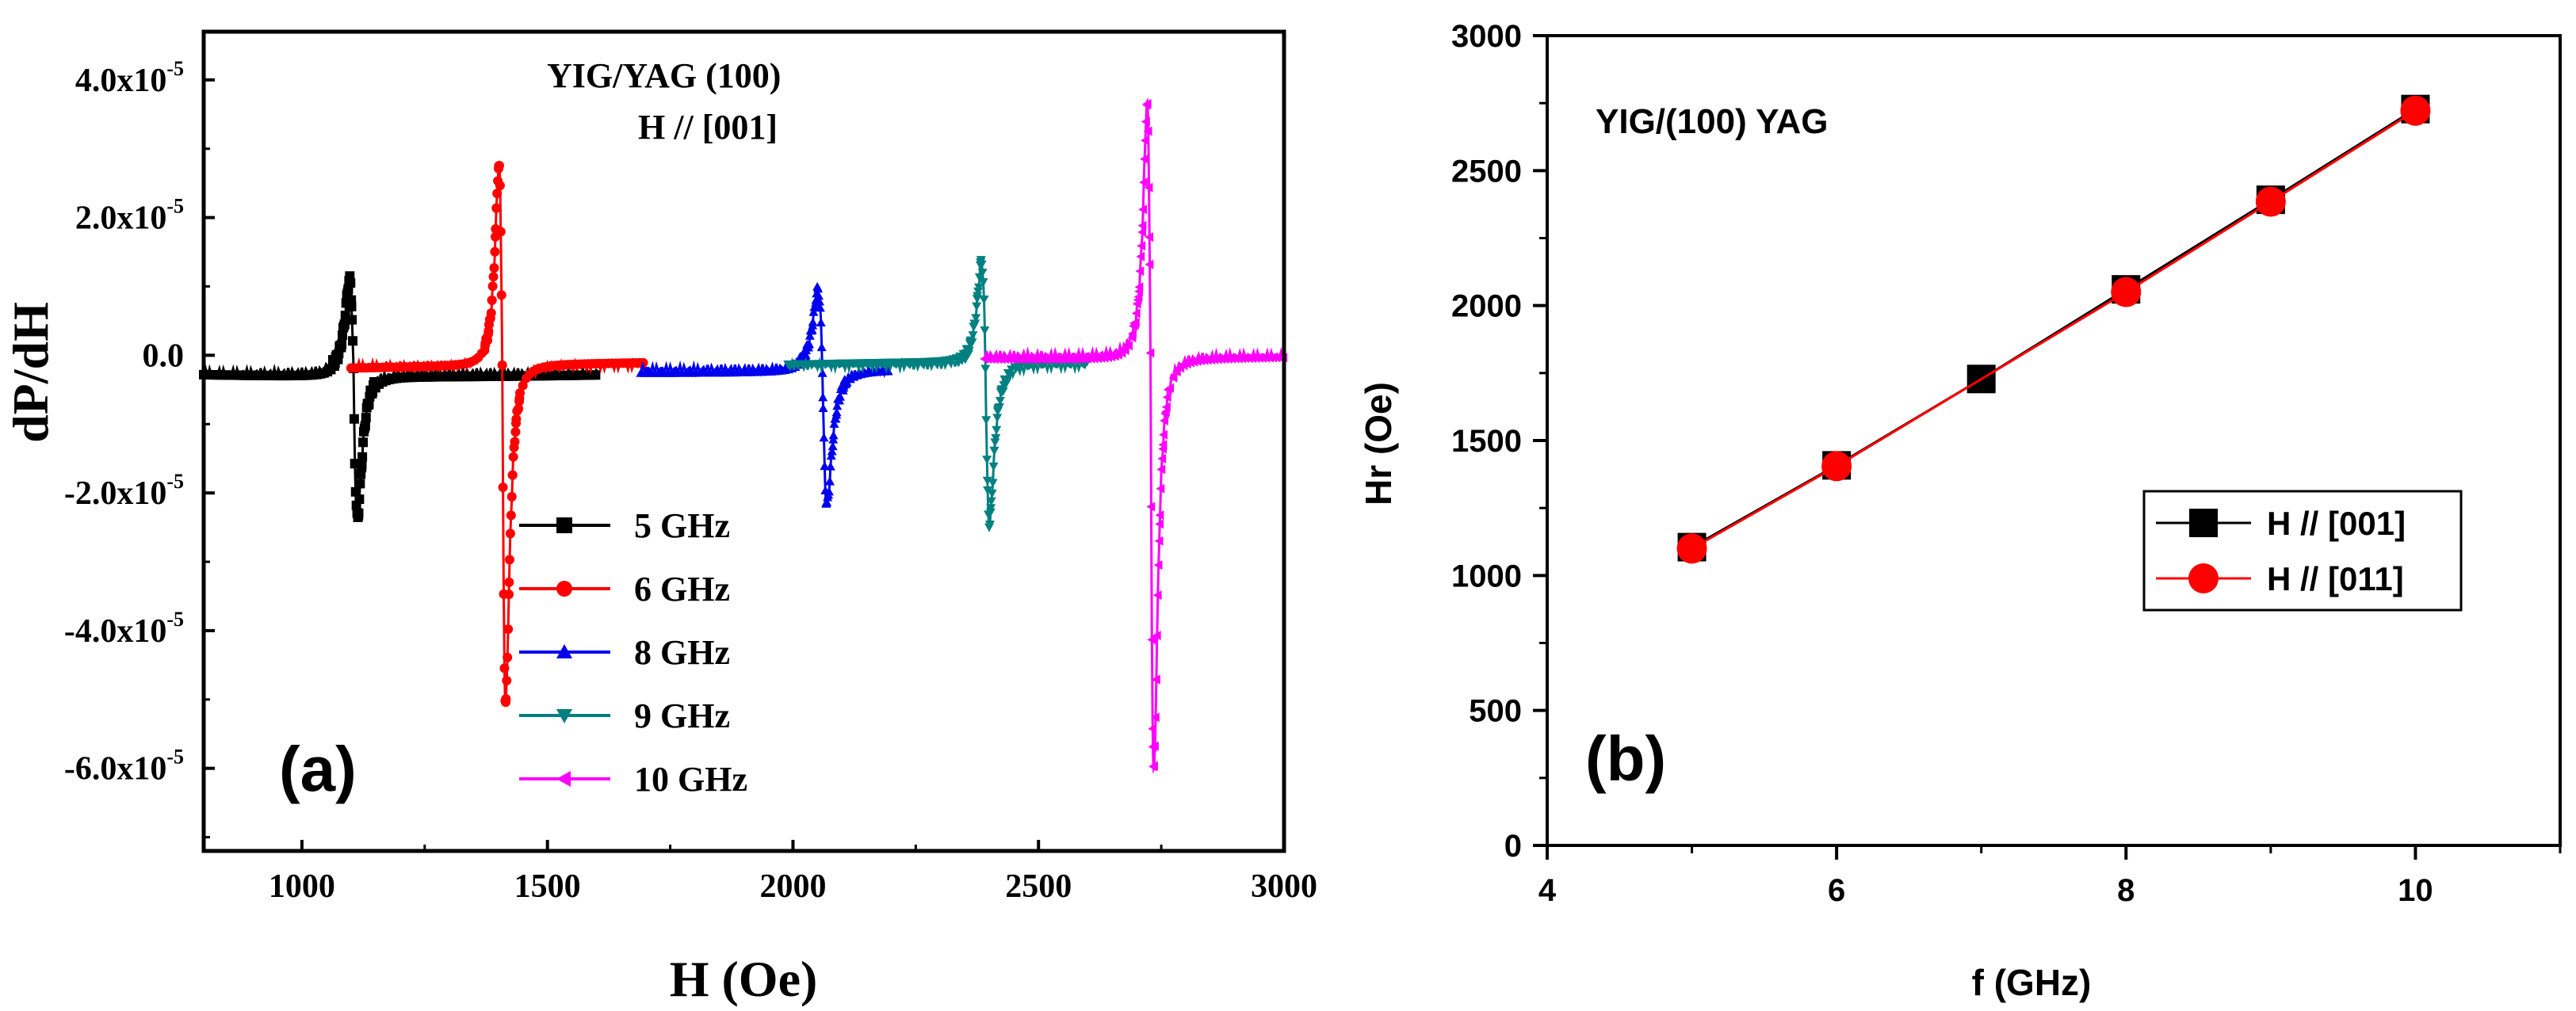 The image size is (2576, 1011). I want to click on x-tick-label: 1500, so click(547, 887).